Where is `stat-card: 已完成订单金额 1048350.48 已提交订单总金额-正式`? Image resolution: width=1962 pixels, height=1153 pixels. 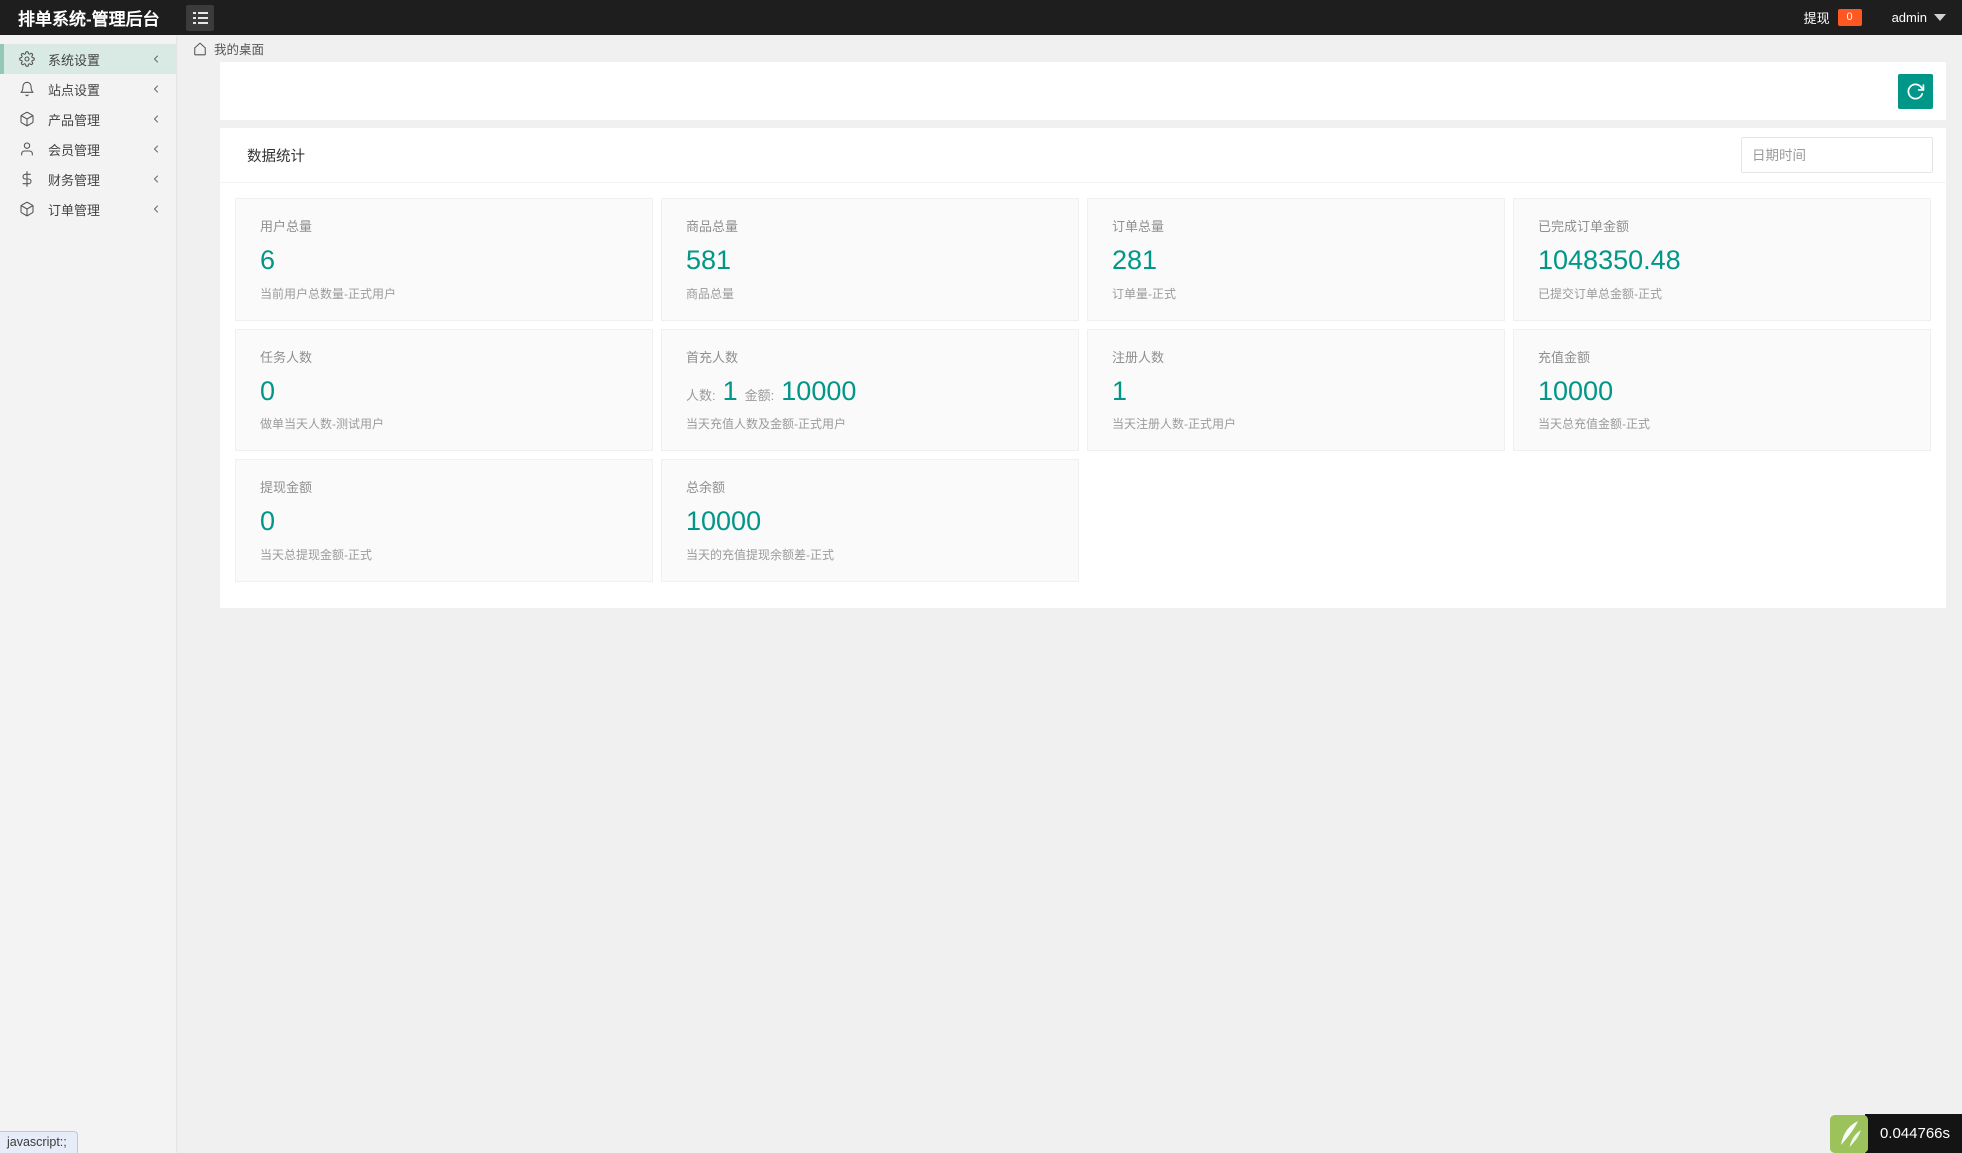
stat-card: 已完成订单金额 1048350.48 已提交订单总金额-正式 is located at coordinates (1722, 259).